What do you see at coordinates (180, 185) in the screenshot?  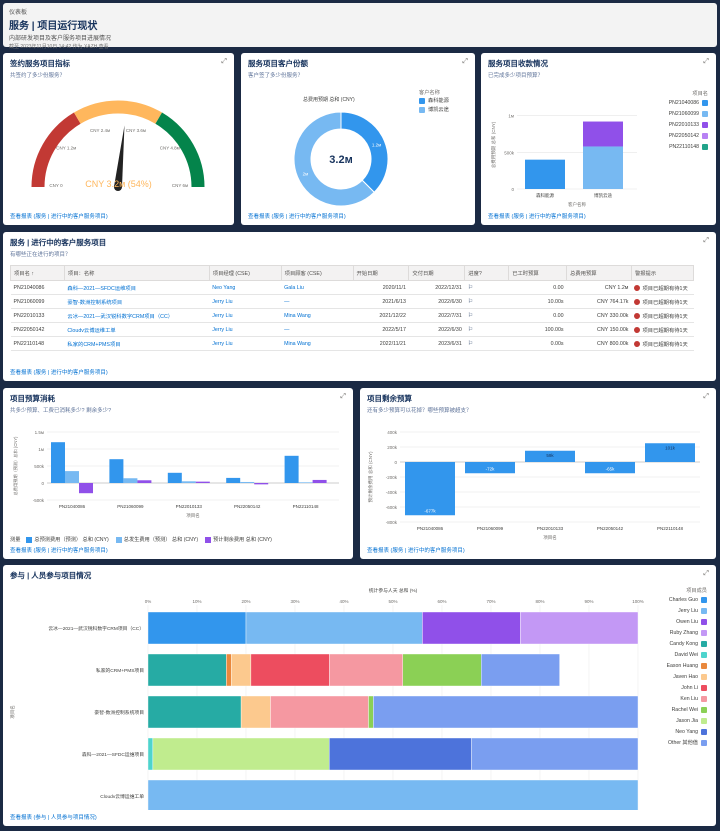 I see `gauge-tick-label: CNY 6м` at bounding box center [180, 185].